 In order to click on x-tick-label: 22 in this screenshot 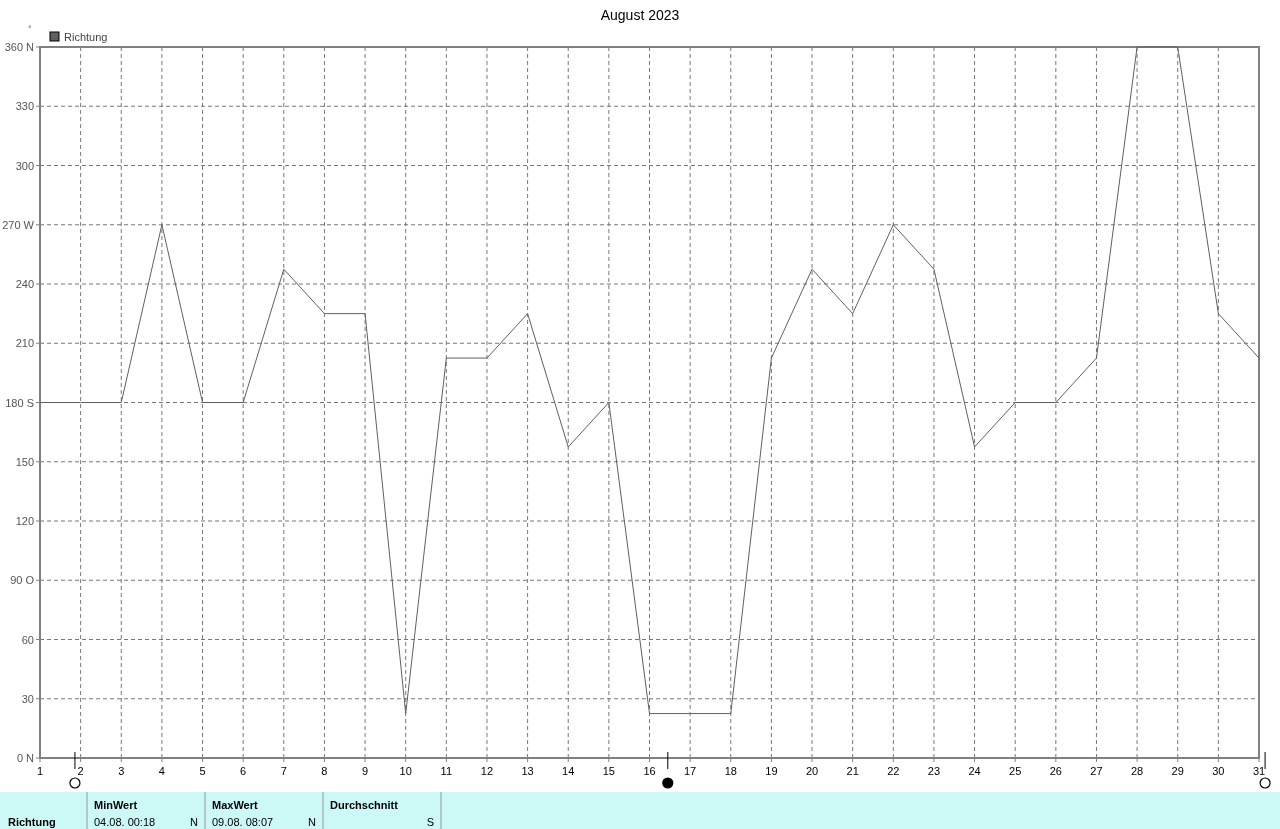, I will do `click(893, 771)`.